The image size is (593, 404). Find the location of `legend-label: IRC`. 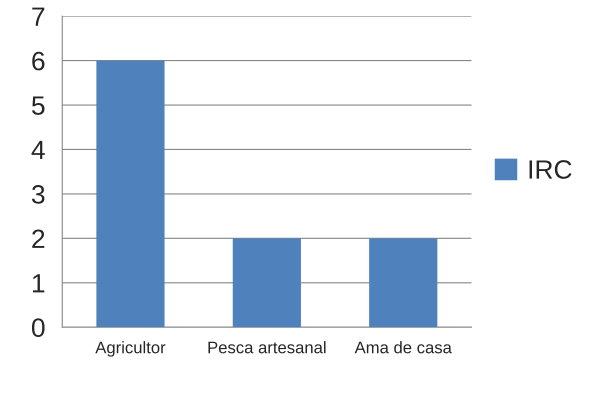

legend-label: IRC is located at coordinates (551, 169).